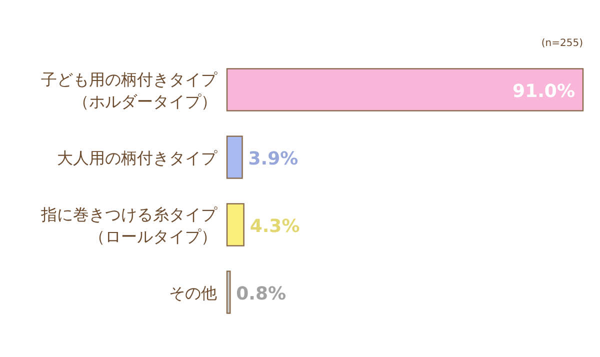 The width and height of the screenshot is (600, 357). What do you see at coordinates (543, 91) in the screenshot?
I see `data-label: 91.0%` at bounding box center [543, 91].